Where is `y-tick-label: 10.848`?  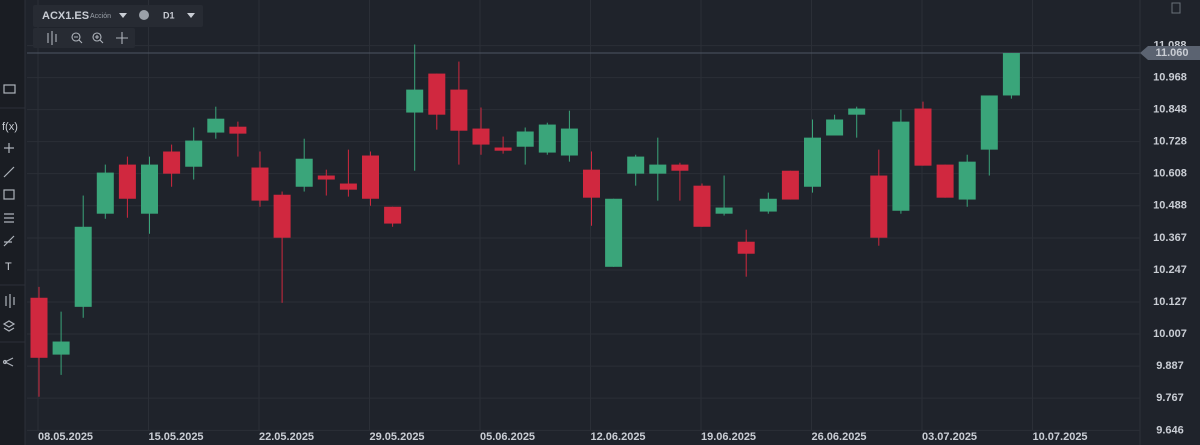 y-tick-label: 10.848 is located at coordinates (1170, 110).